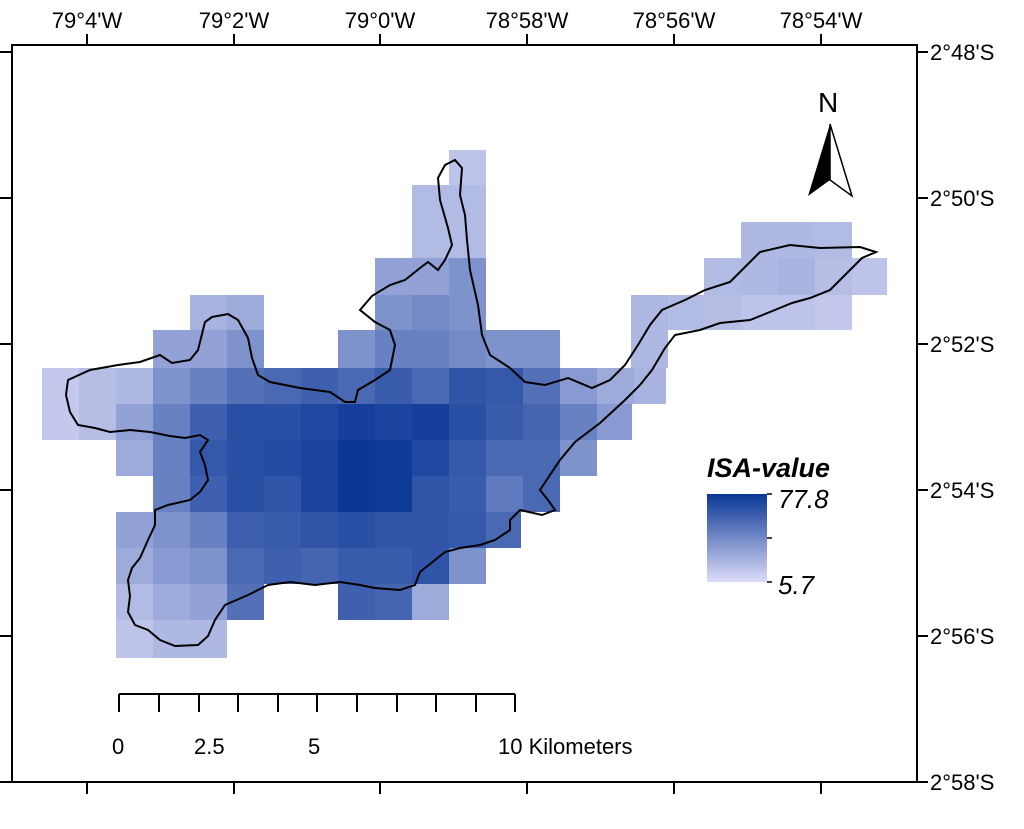 Image resolution: width=1024 pixels, height=829 pixels. What do you see at coordinates (821, 20) in the screenshot?
I see `longitude-label: 78°54'W` at bounding box center [821, 20].